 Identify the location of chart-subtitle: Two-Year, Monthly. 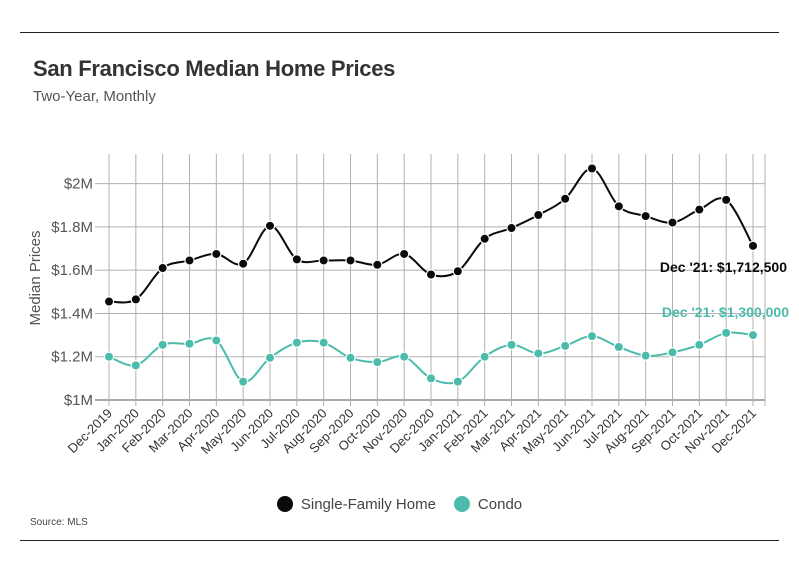
(94, 96).